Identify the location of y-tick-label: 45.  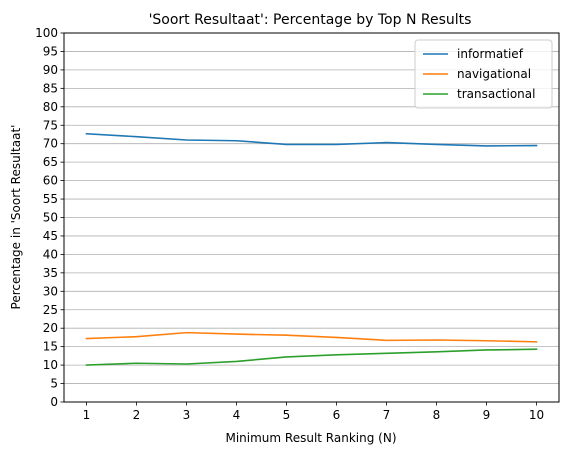
(50, 236).